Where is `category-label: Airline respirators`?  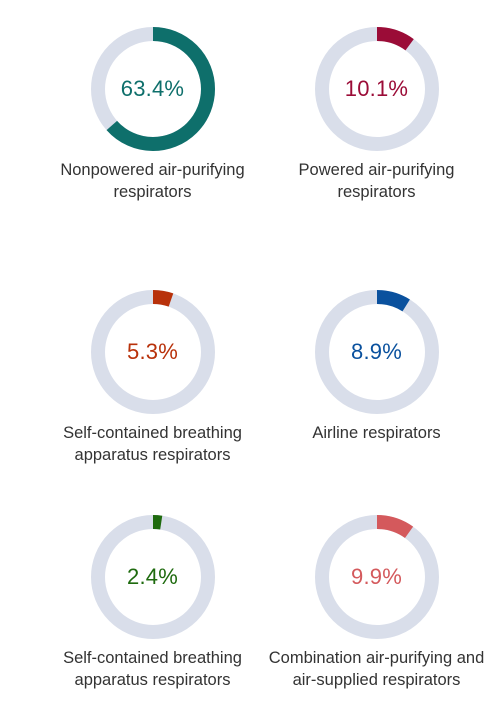 category-label: Airline respirators is located at coordinates (376, 433).